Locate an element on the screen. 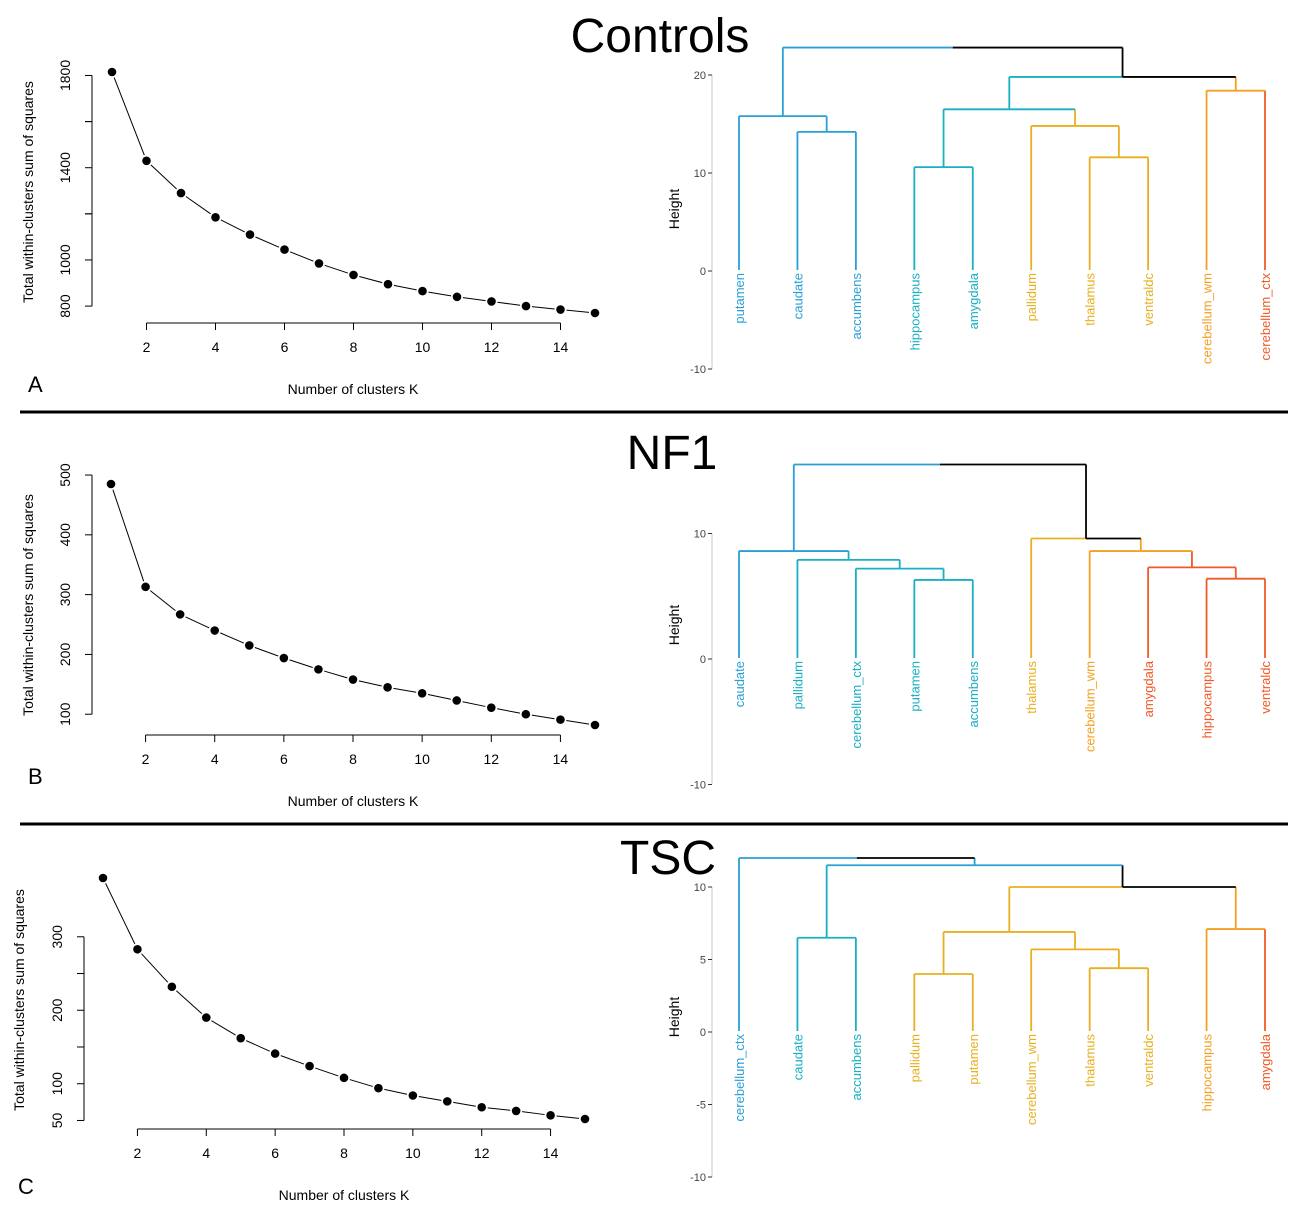  elbow-y-tick-label: 100 is located at coordinates (65, 714).